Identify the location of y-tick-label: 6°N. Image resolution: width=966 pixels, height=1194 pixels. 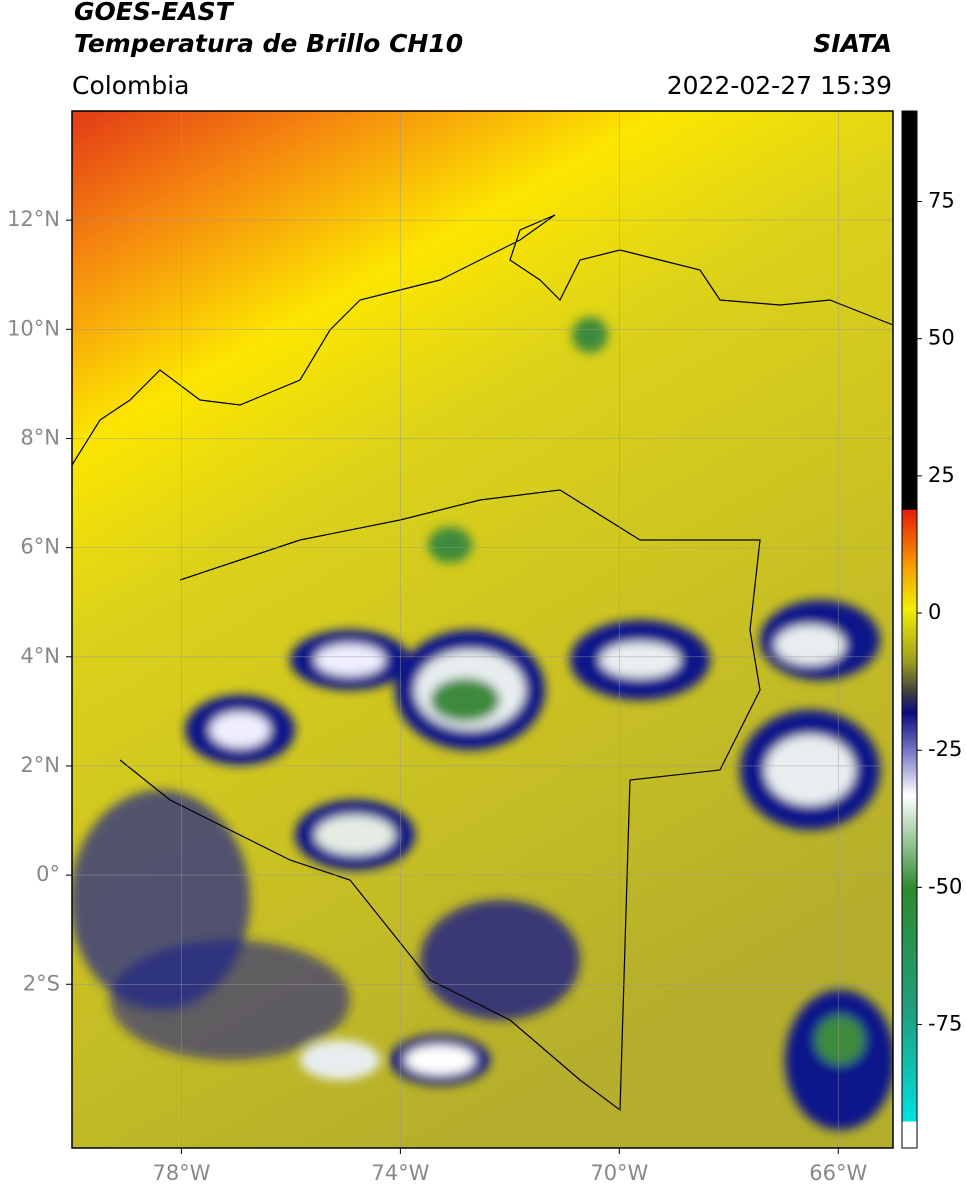
(40, 547).